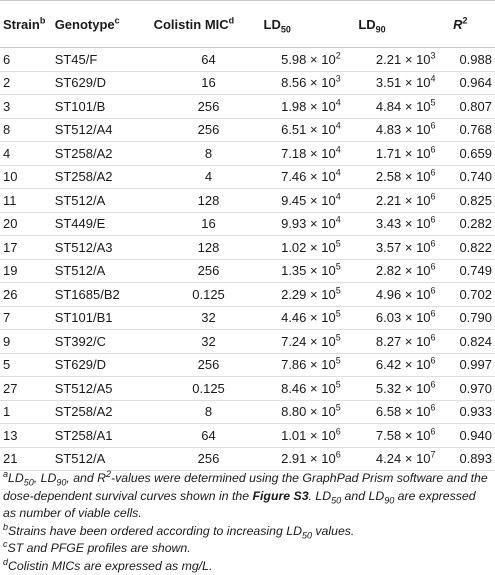 This screenshot has height=575, width=495. What do you see at coordinates (405, 248) in the screenshot?
I see `cell-ld90: 3.57 × 106` at bounding box center [405, 248].